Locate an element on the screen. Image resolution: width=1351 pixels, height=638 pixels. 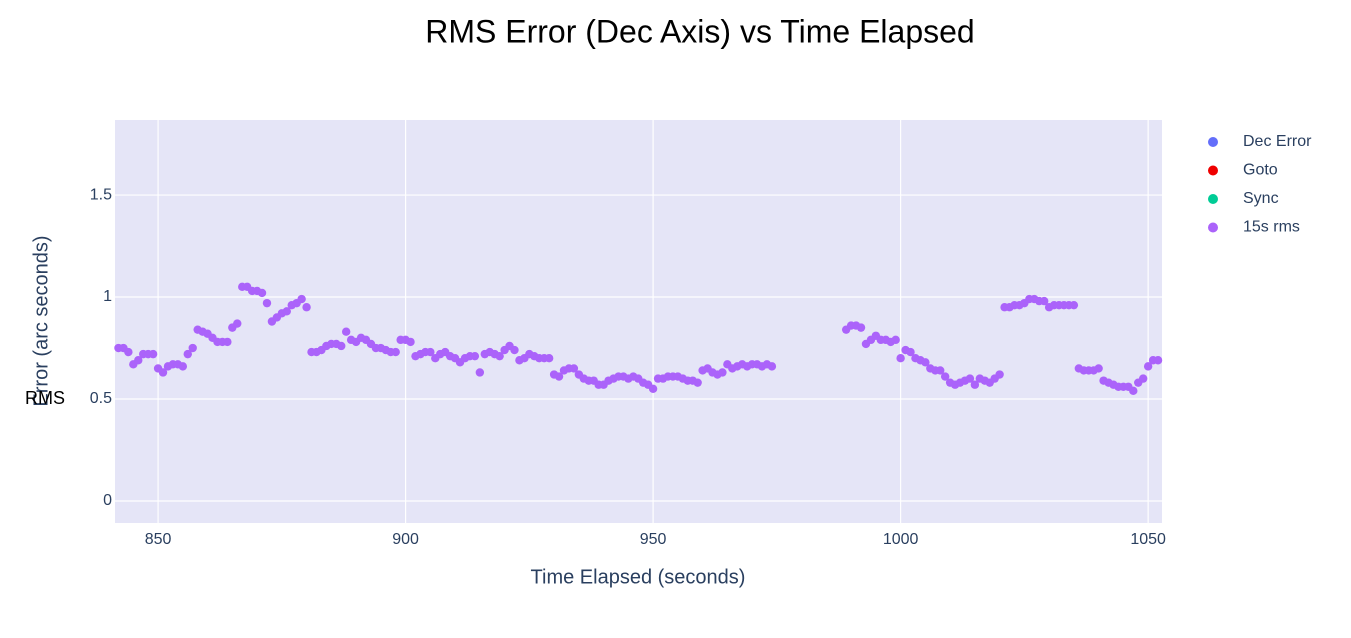
y-axis-title: Error (arc seconds) is located at coordinates (41, 320).